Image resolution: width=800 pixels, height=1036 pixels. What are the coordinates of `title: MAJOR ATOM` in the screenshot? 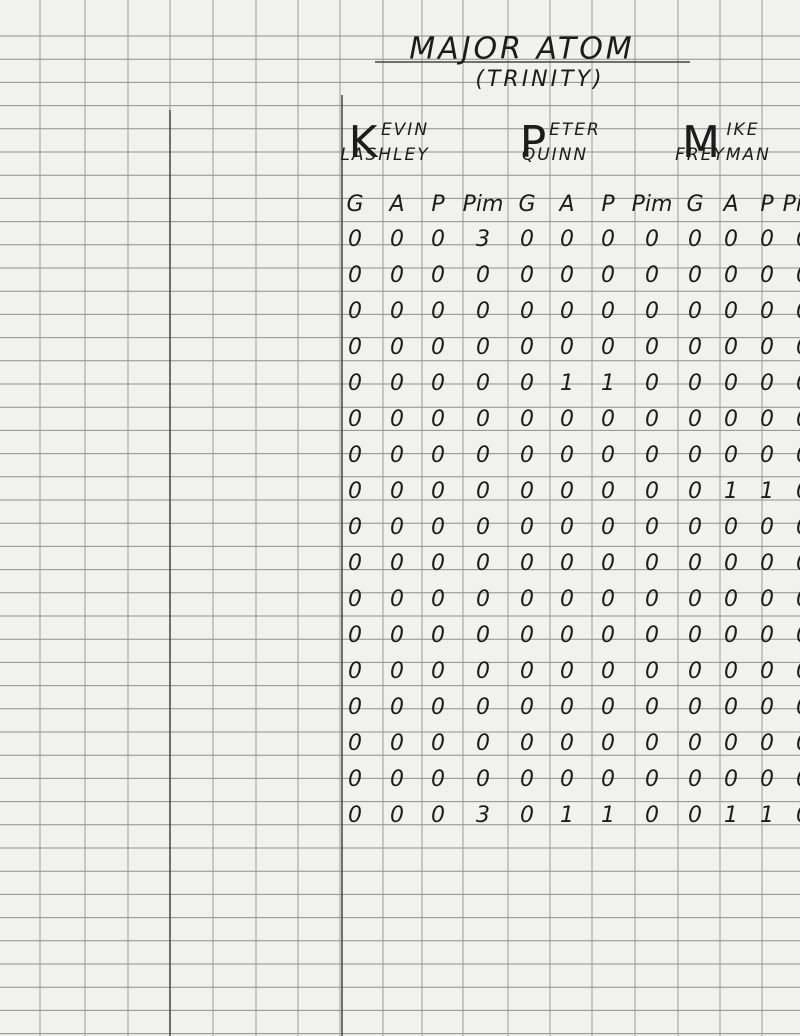 It's located at (521, 49).